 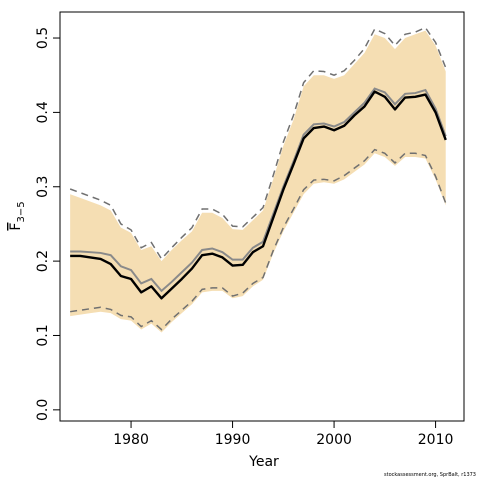 What do you see at coordinates (47, 224) in the screenshot?
I see `y-axis: 0.0 0.1 0.2 0.3 0.4 0.5` at bounding box center [47, 224].